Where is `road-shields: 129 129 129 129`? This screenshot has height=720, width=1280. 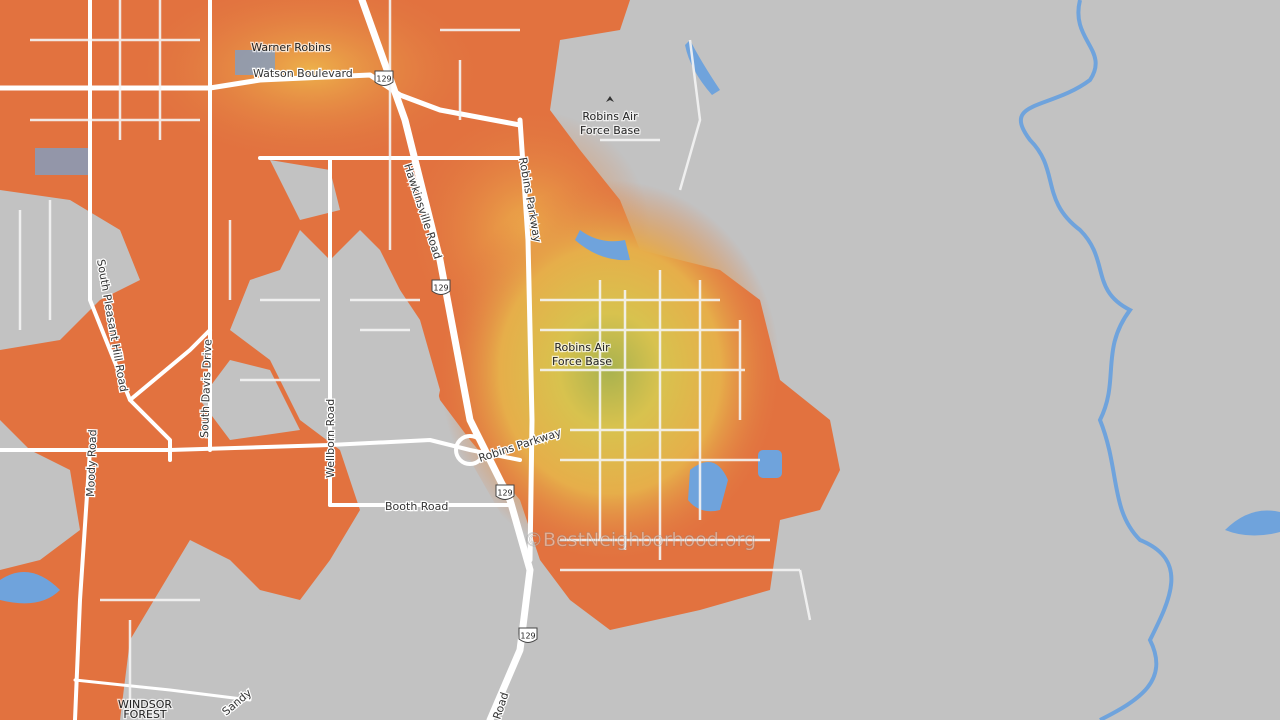
road-shields: 129 129 129 129 is located at coordinates (456, 356).